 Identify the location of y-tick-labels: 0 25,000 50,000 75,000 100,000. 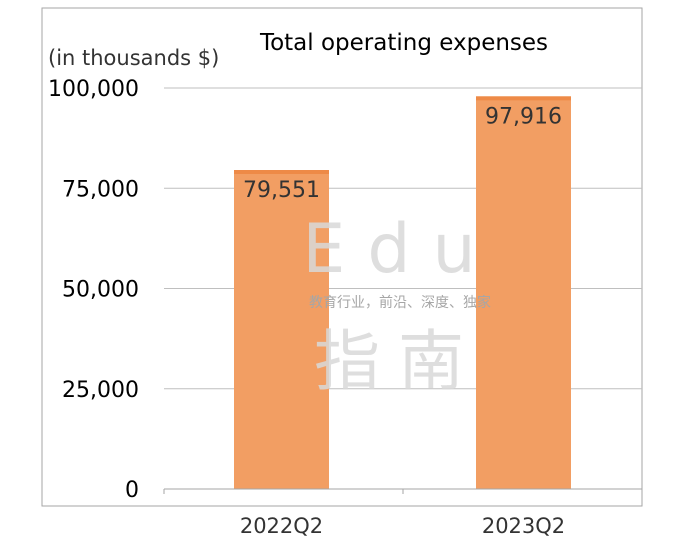
(93, 290).